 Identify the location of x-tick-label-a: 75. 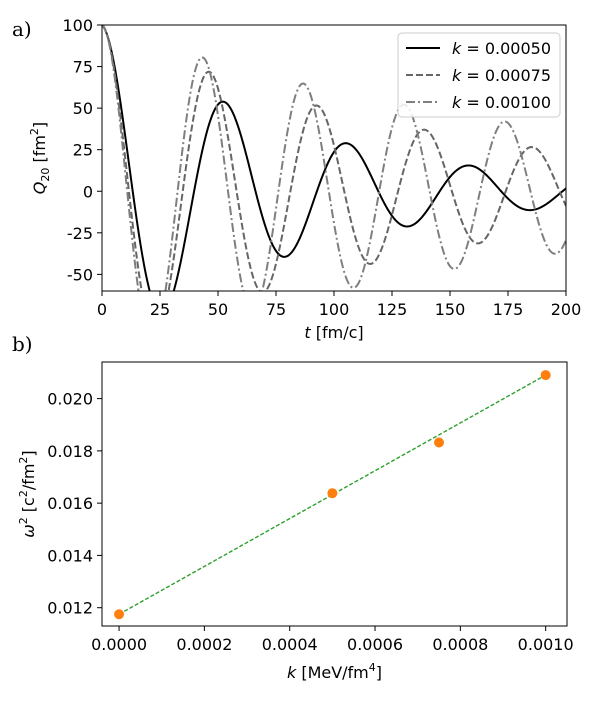
(276, 309).